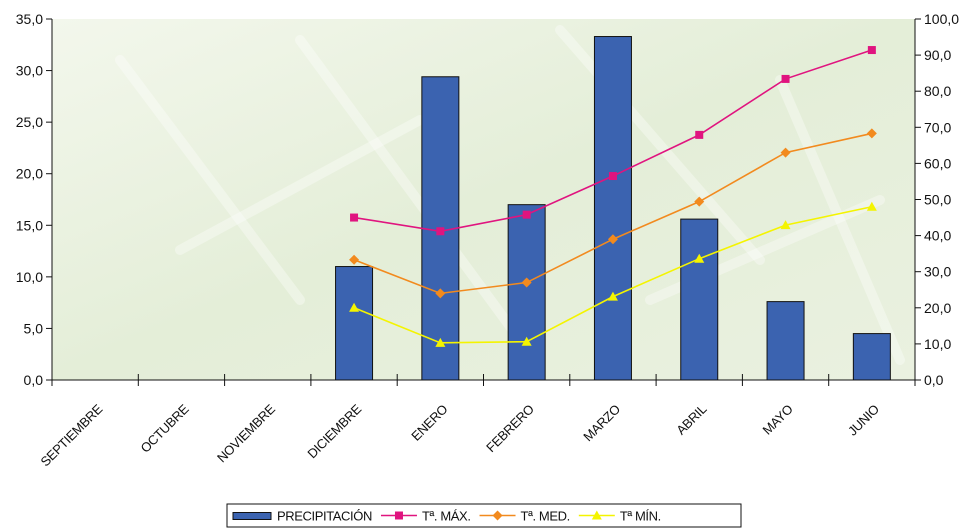  What do you see at coordinates (937, 236) in the screenshot?
I see `y-right-tick-label: 40,0` at bounding box center [937, 236].